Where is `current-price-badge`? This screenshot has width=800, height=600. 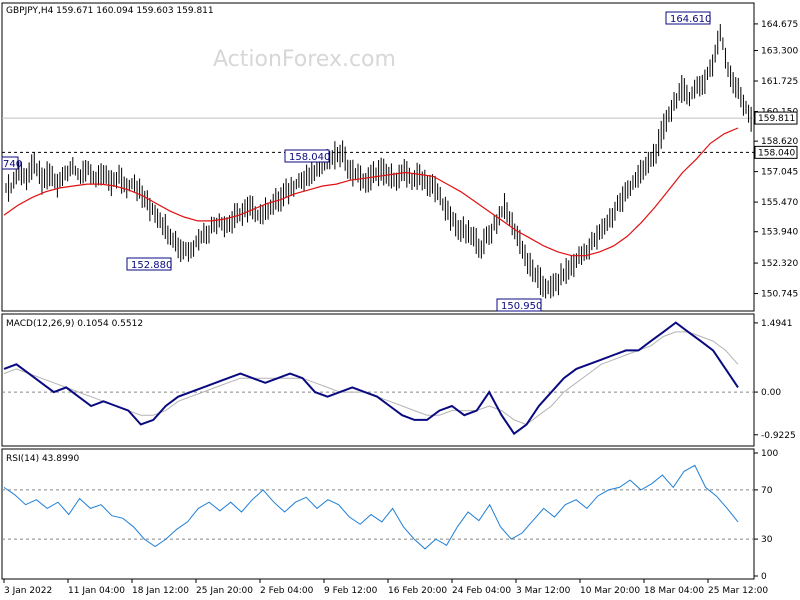 current-price-badge is located at coordinates (776, 118).